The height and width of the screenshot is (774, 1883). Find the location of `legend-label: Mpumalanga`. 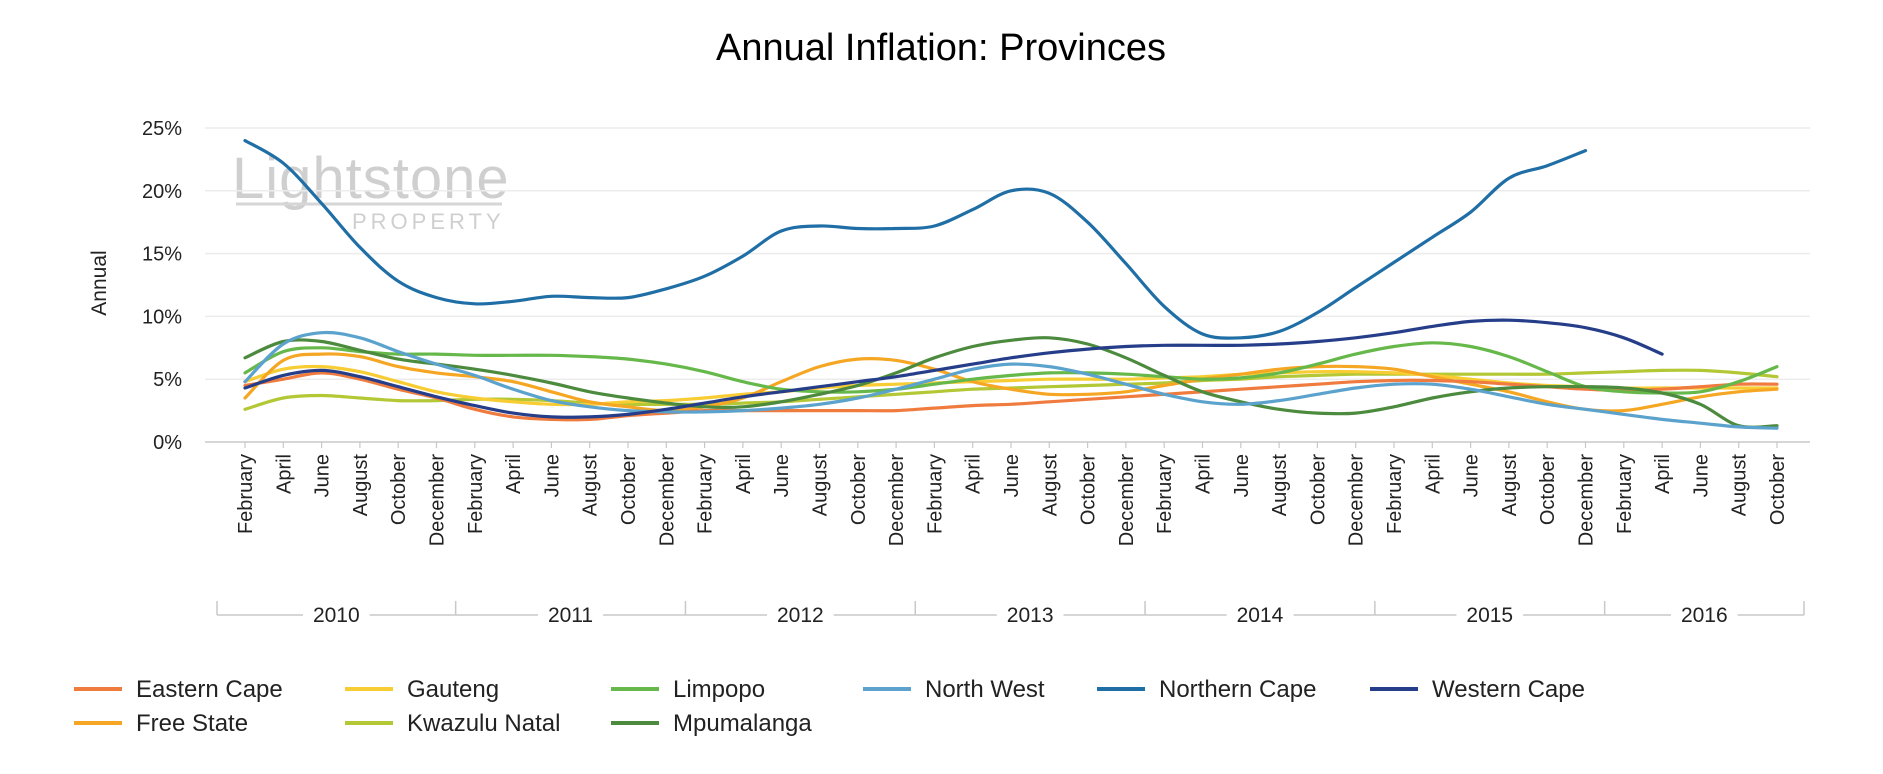

legend-label: Mpumalanga is located at coordinates (742, 723).